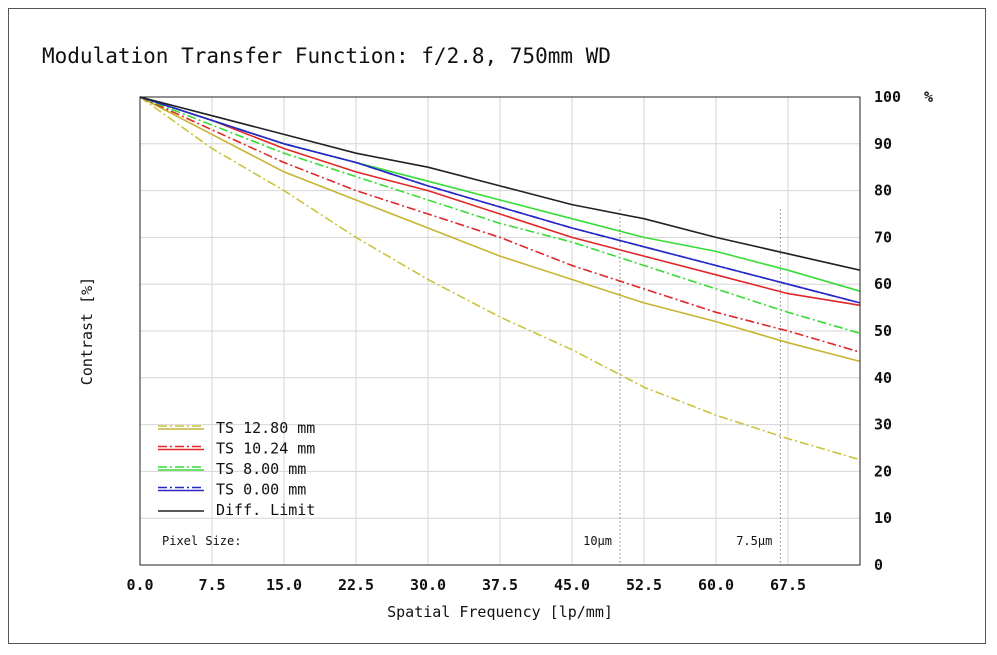  Describe the element at coordinates (883, 378) in the screenshot. I see `y-tick-label: 40` at that location.